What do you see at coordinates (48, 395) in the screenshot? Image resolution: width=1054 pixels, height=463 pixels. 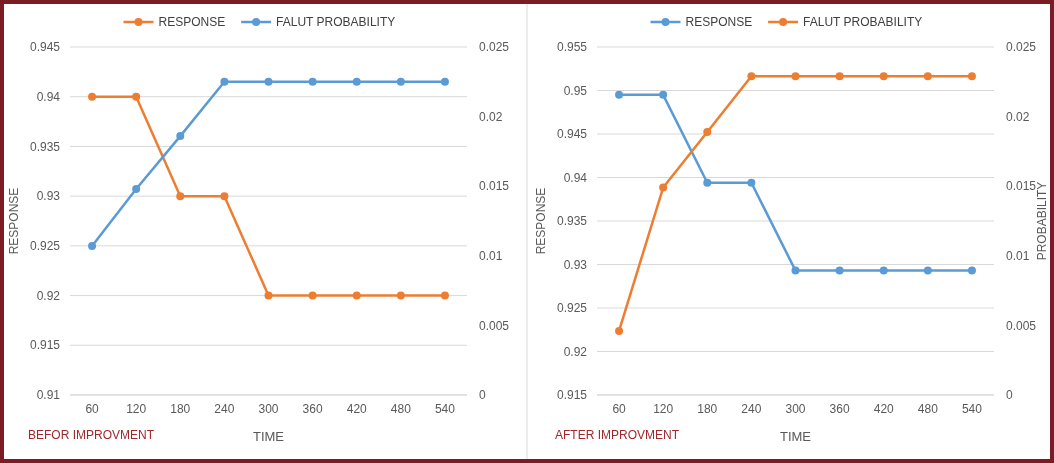 I see `y-tick-label: 0.91` at bounding box center [48, 395].